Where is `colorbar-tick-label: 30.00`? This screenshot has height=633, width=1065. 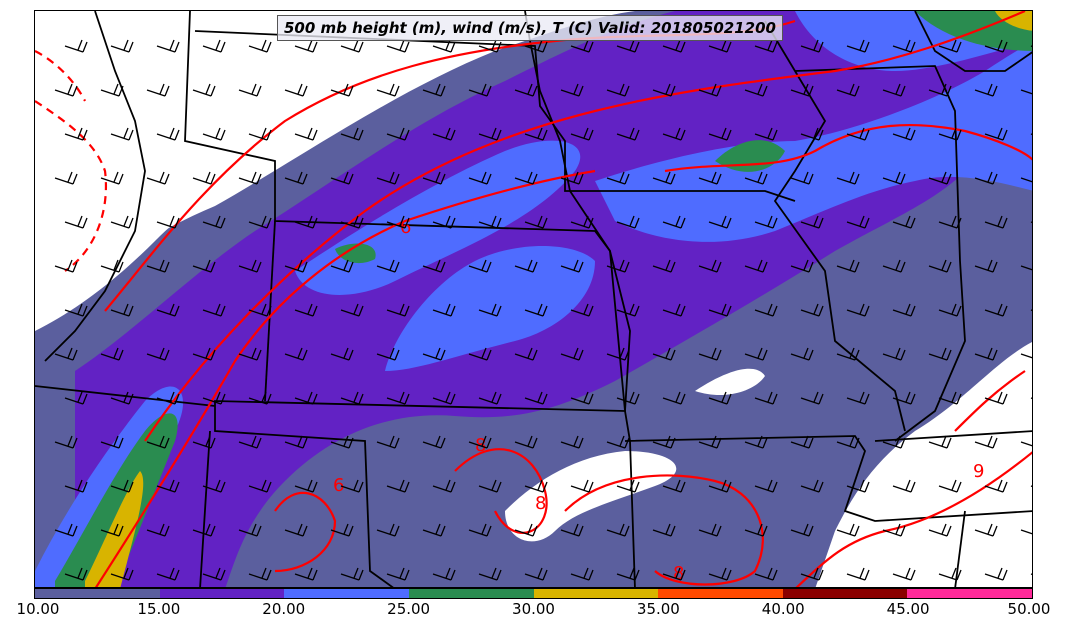 colorbar-tick-label: 30.00 is located at coordinates (533, 609).